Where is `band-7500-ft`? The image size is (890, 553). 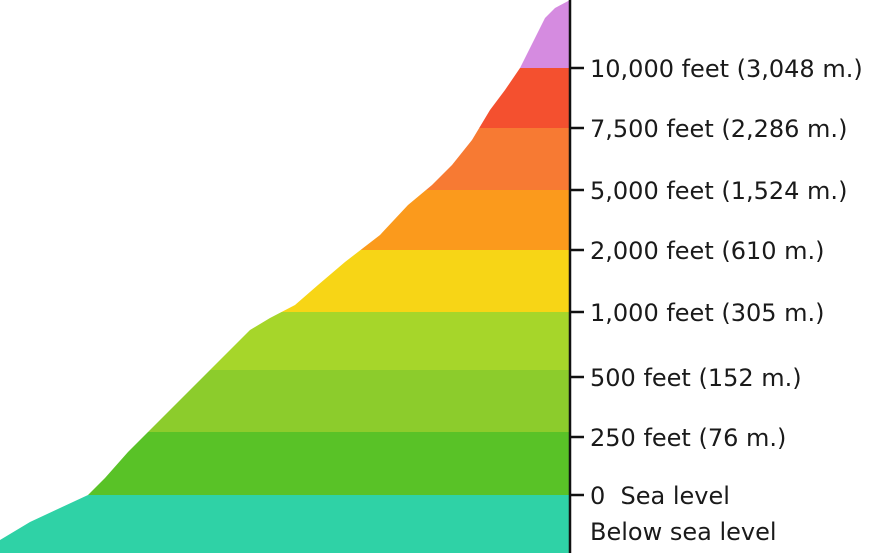 band-7500-ft is located at coordinates (285, 98).